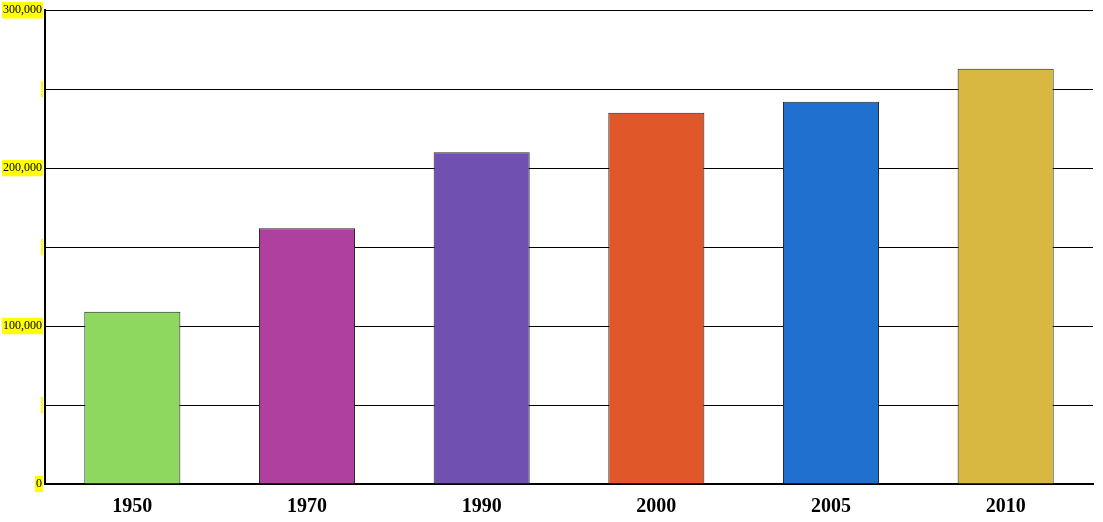  What do you see at coordinates (307, 505) in the screenshot?
I see `x-tick-label: 1970` at bounding box center [307, 505].